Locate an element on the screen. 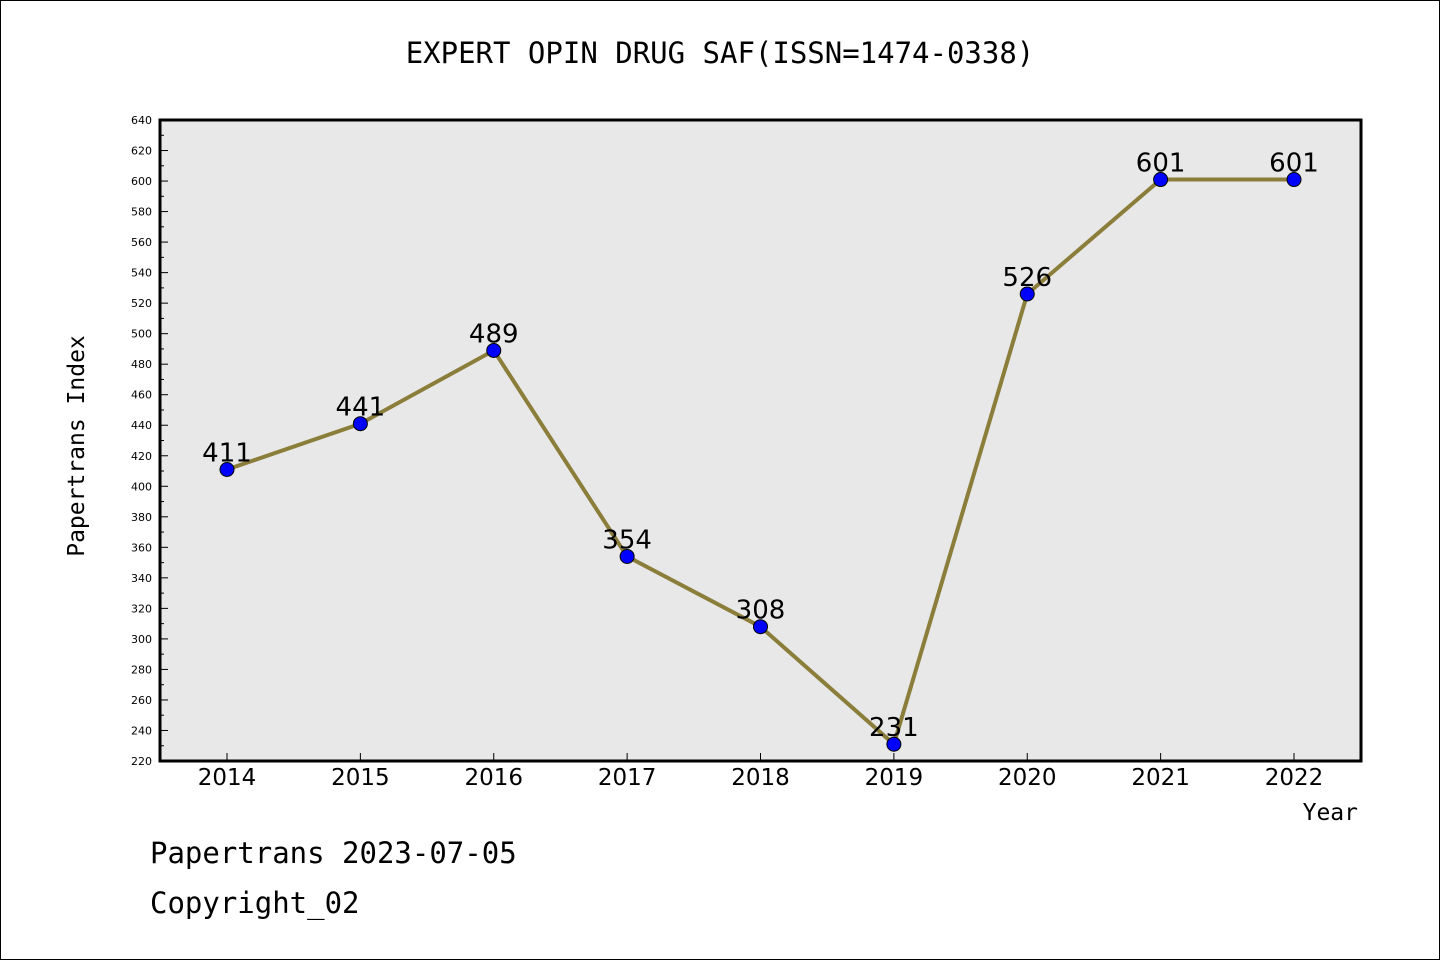  y-axis-label: Papertrans Index is located at coordinates (77, 446).